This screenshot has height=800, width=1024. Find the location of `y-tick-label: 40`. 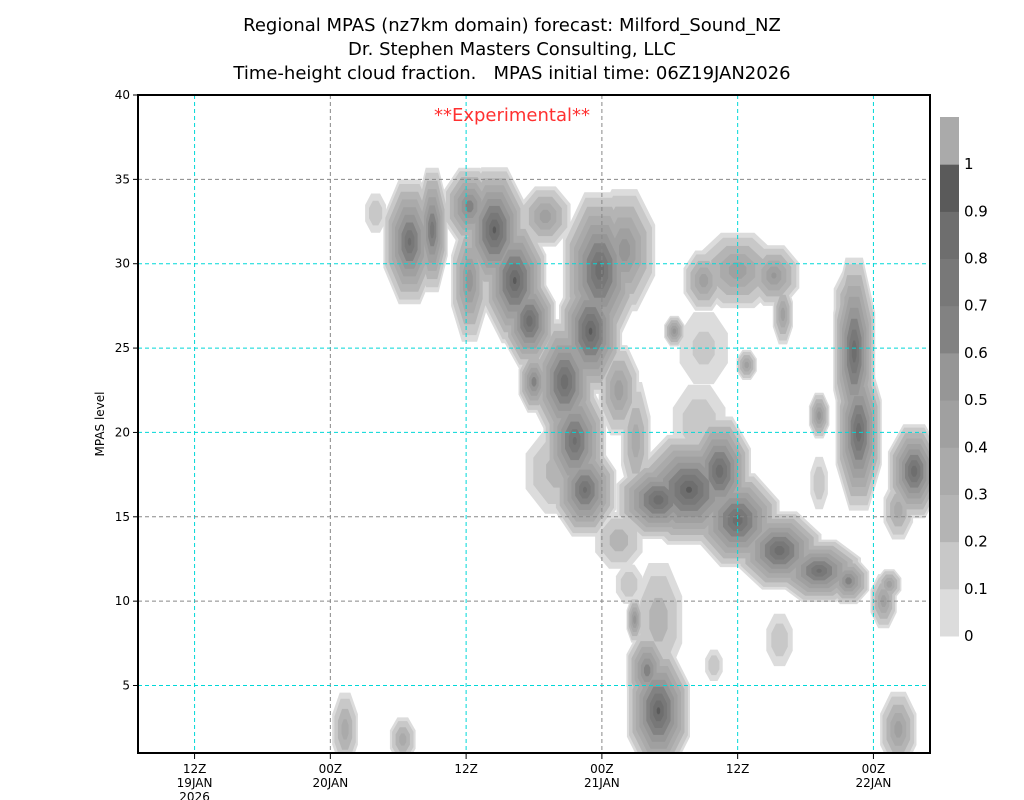

y-tick-label: 40 is located at coordinates (122, 95).